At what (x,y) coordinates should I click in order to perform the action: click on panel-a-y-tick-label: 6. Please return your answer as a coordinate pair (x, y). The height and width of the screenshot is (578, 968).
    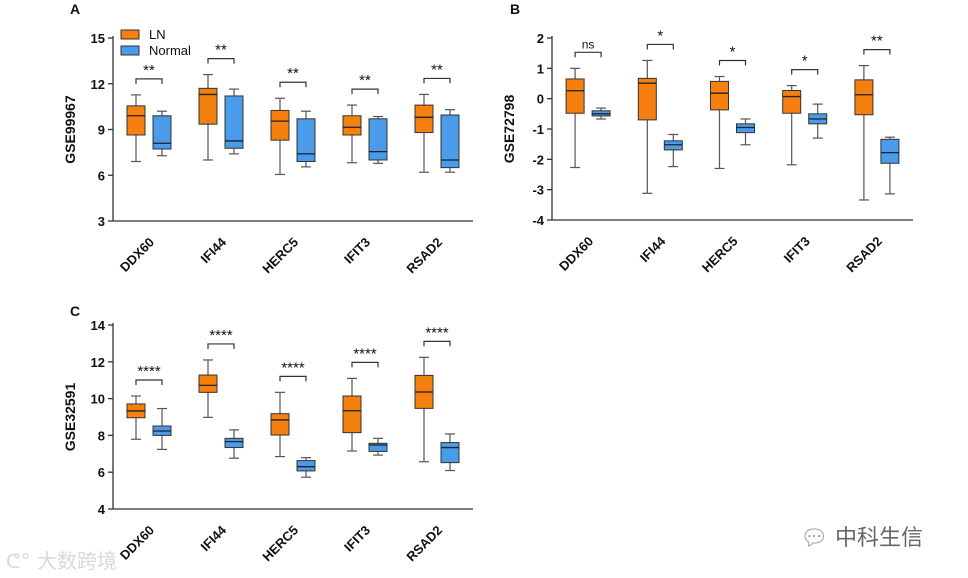
    Looking at the image, I should click on (101, 175).